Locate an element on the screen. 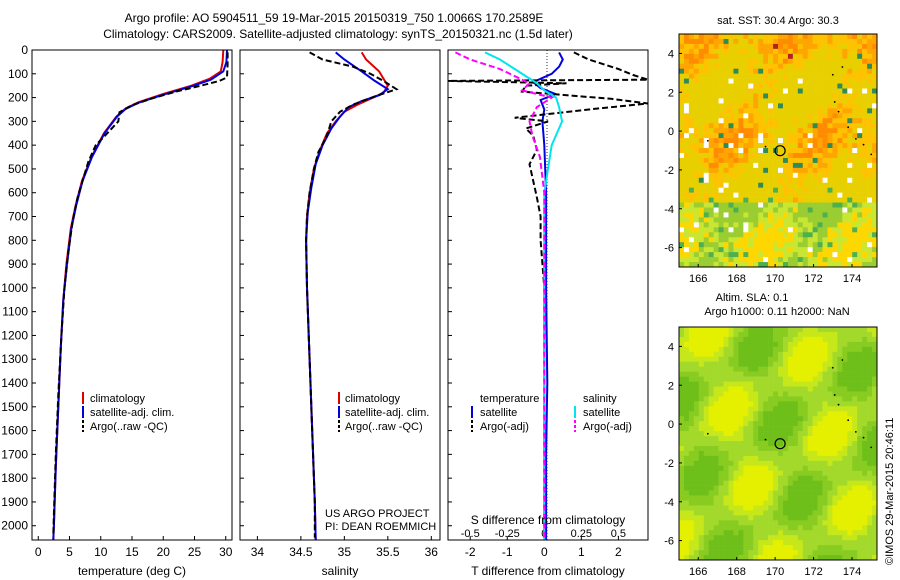 Image resolution: width=900 pixels, height=580 pixels. sal-xtick-label: 34 is located at coordinates (258, 552).